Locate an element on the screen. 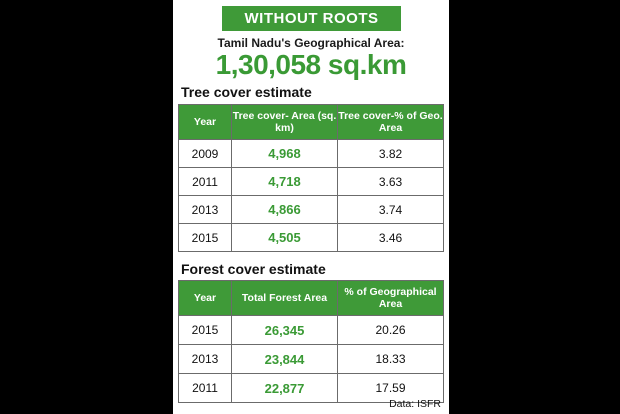 This screenshot has height=414, width=620. tree-percent-cell: 3.63 is located at coordinates (390, 181).